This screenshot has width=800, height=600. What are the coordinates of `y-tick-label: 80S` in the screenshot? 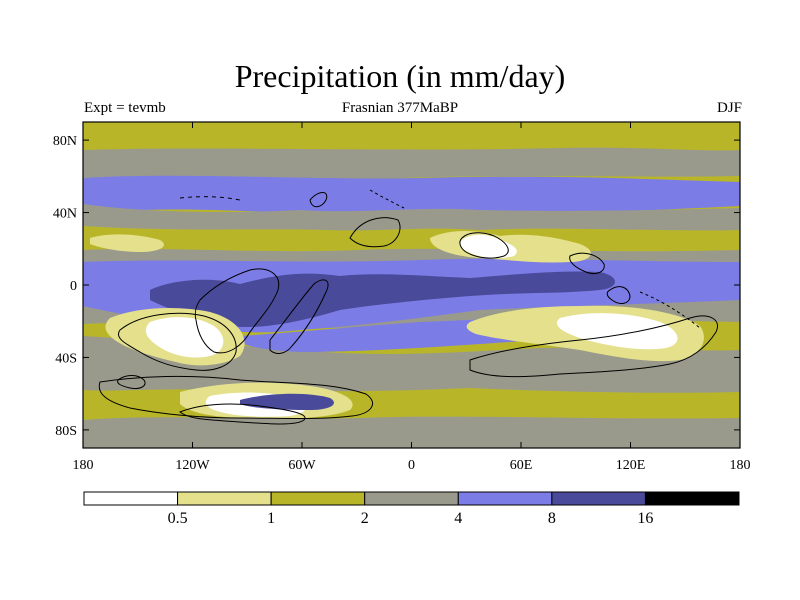 It's located at (66, 431).